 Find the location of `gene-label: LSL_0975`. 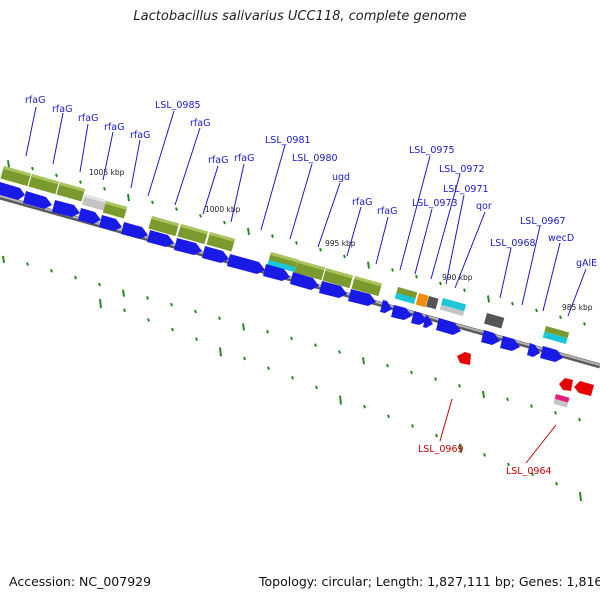

gene-label: LSL_0975 is located at coordinates (432, 150).